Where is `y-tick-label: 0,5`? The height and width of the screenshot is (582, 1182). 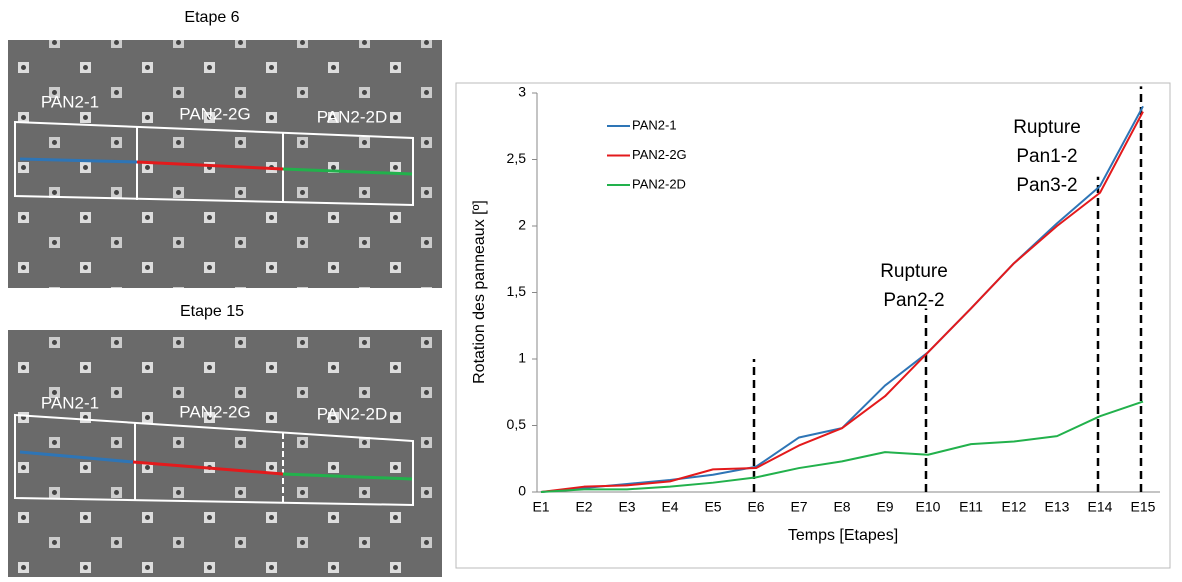
y-tick-label: 0,5 is located at coordinates (517, 424).